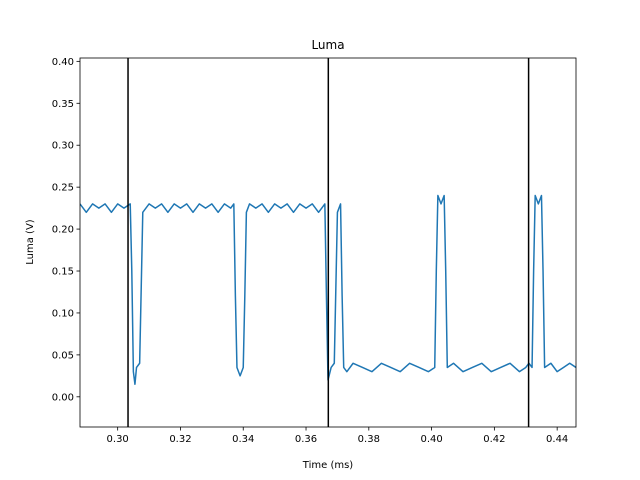  What do you see at coordinates (431, 439) in the screenshot?
I see `x-tick-label: 0.40` at bounding box center [431, 439].